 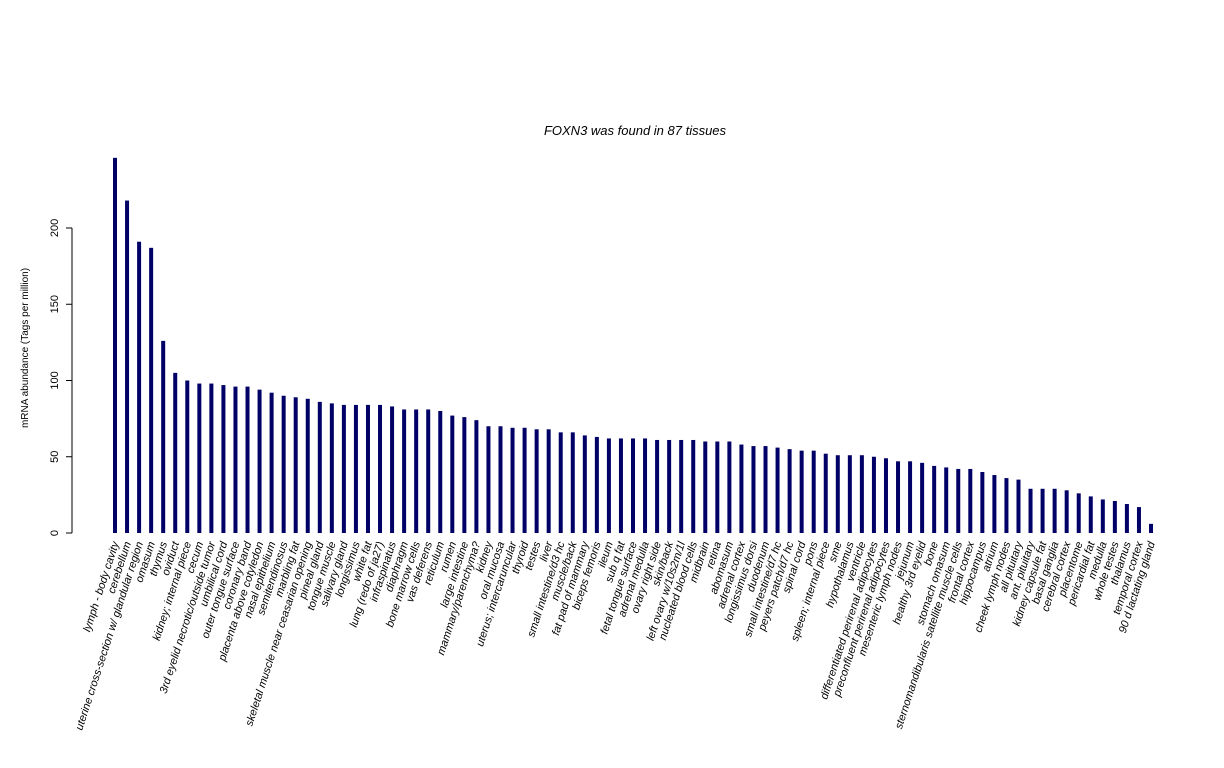 What do you see at coordinates (55, 304) in the screenshot?
I see `y-tick-label: 150` at bounding box center [55, 304].